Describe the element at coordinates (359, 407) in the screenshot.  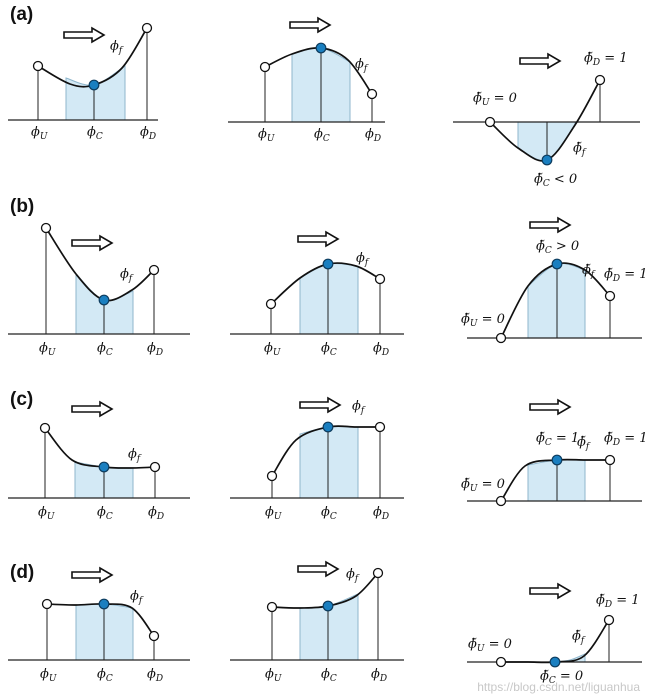
I see `label-f-r3c2: ϕf` at that location.